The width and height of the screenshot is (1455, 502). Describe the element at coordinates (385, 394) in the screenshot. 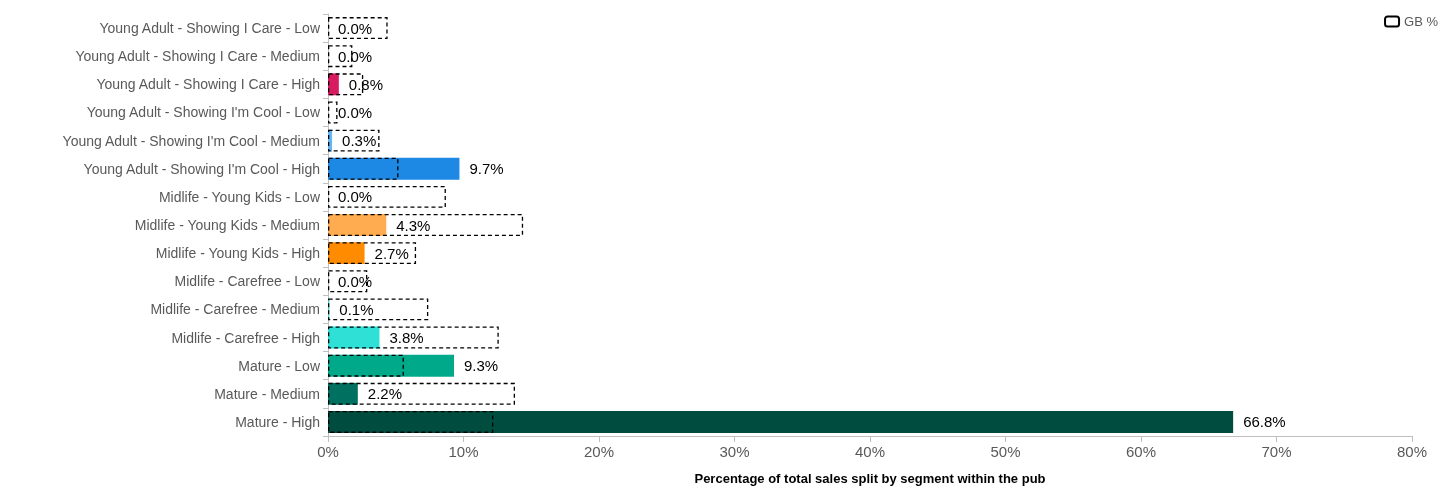

I see `data-label: 2.2%` at that location.